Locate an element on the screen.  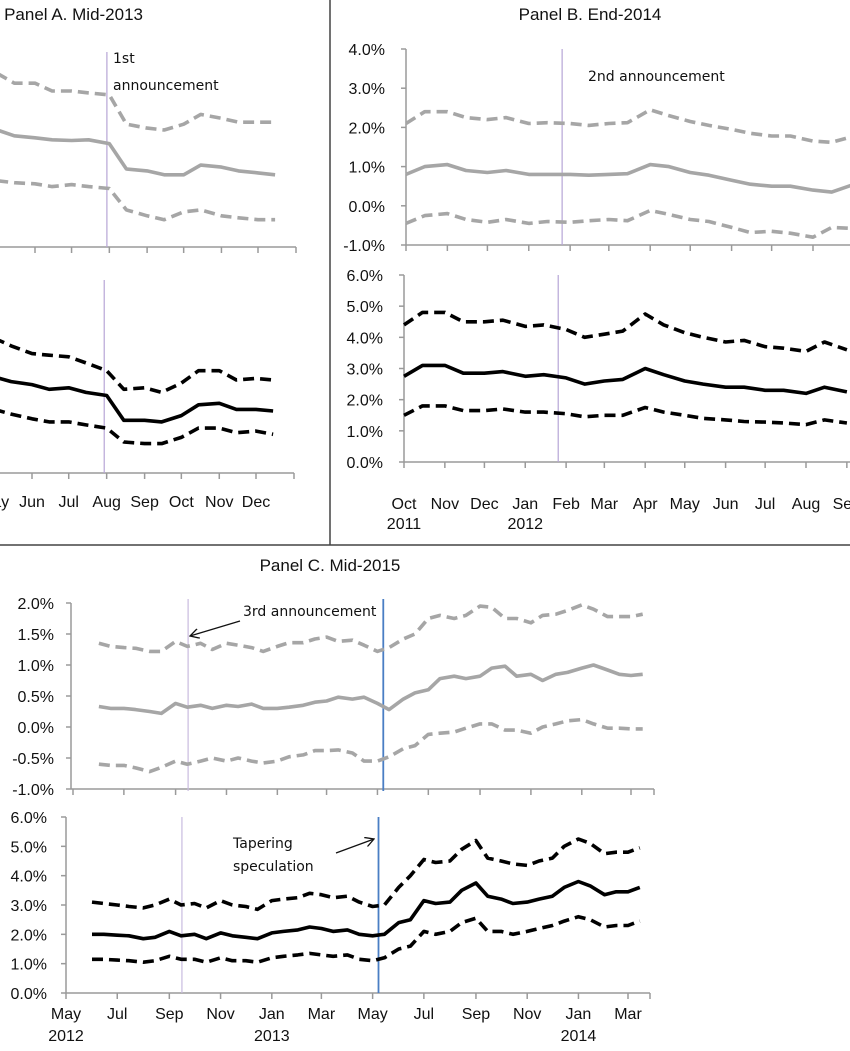
panel-b-top-annotation-text: 2nd announcement is located at coordinates (656, 77).